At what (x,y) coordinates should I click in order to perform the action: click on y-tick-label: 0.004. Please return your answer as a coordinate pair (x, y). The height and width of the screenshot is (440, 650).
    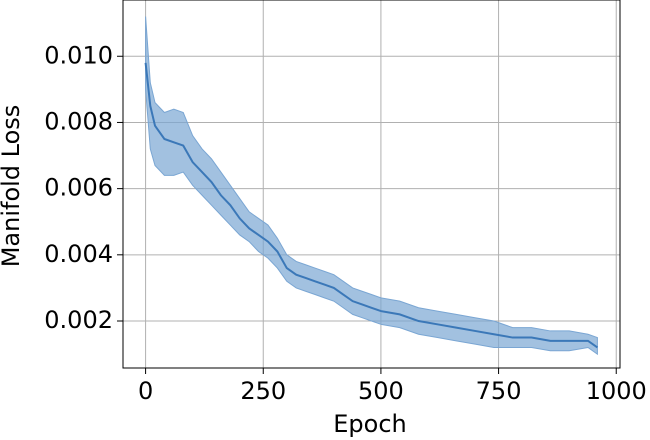
    Looking at the image, I should click on (78, 254).